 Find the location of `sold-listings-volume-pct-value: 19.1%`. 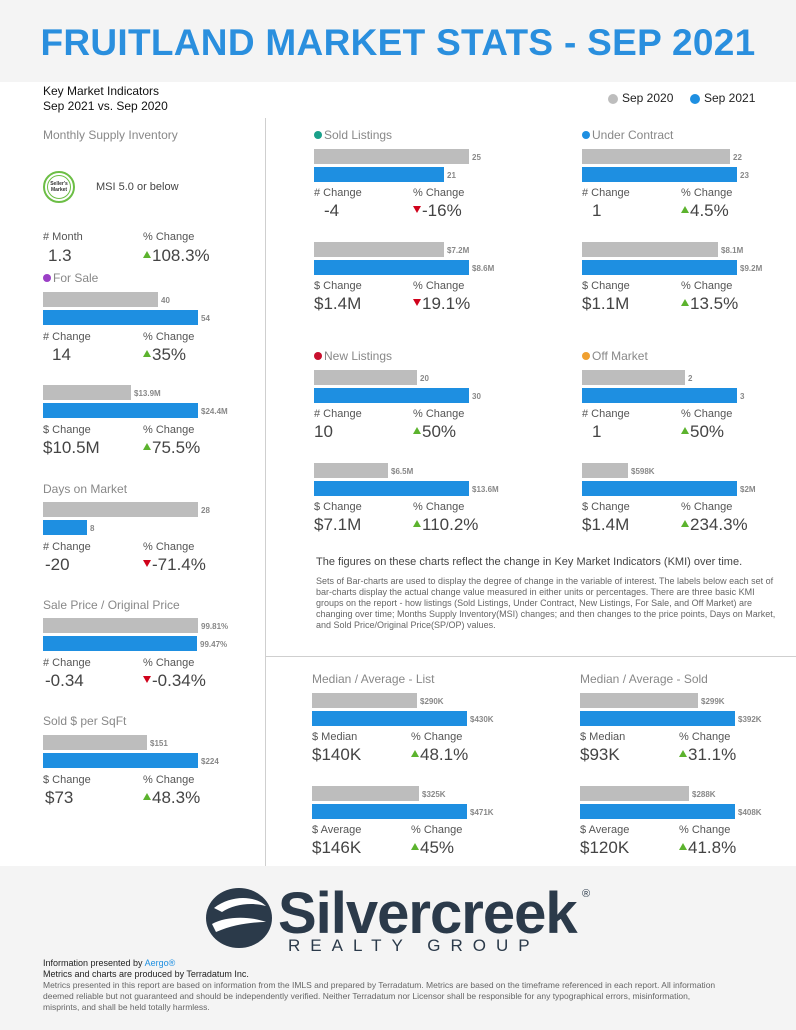

sold-listings-volume-pct-value: 19.1% is located at coordinates (446, 303).